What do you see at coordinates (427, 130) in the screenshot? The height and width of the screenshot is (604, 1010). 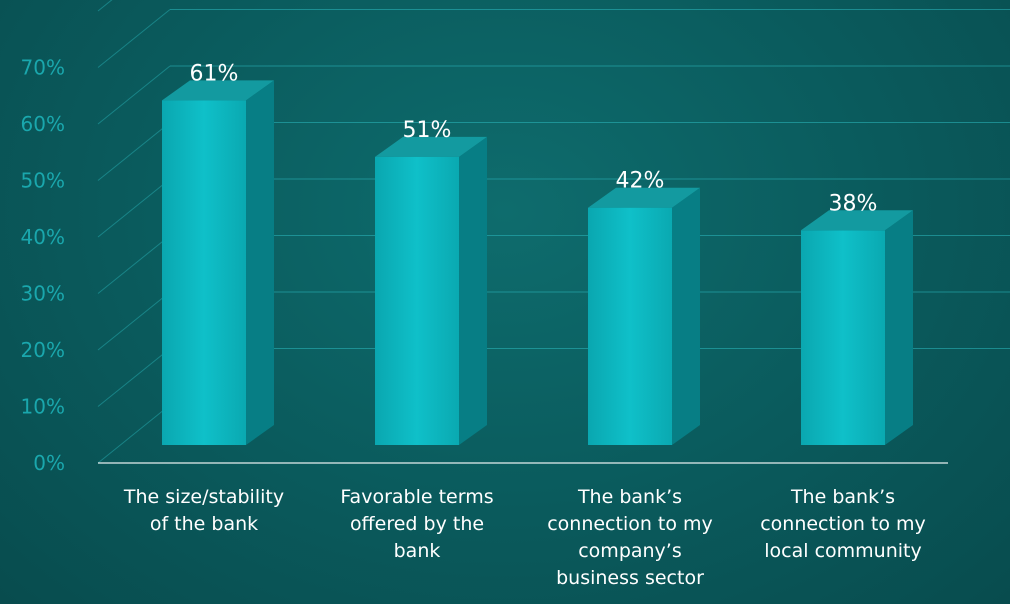 I see `data-label: 51%` at bounding box center [427, 130].